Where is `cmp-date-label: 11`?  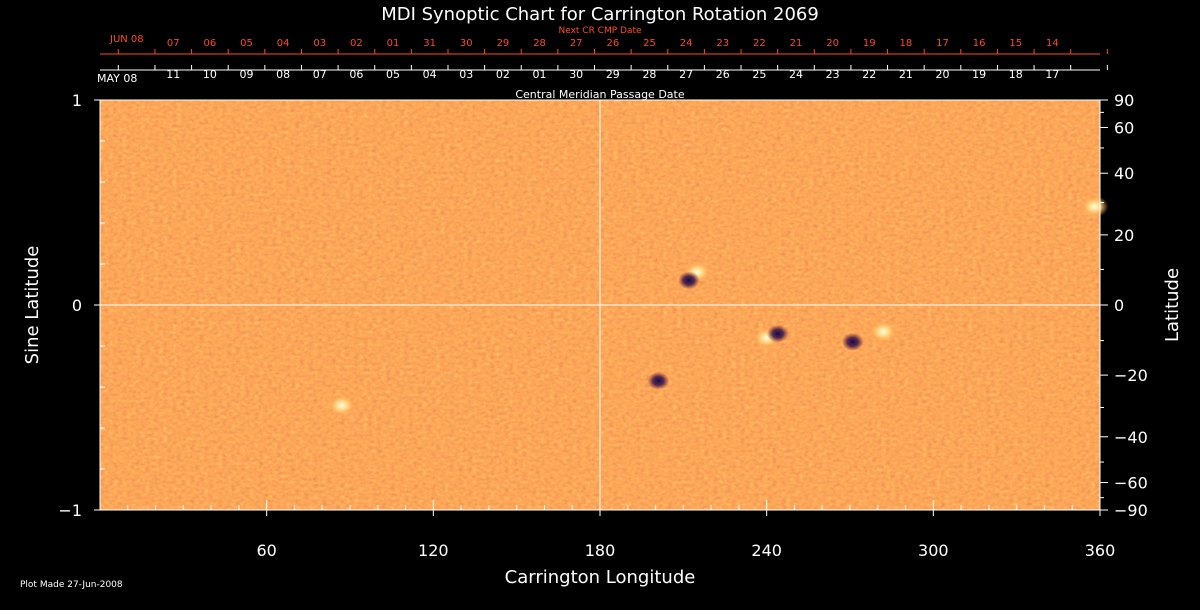 cmp-date-label: 11 is located at coordinates (173, 74).